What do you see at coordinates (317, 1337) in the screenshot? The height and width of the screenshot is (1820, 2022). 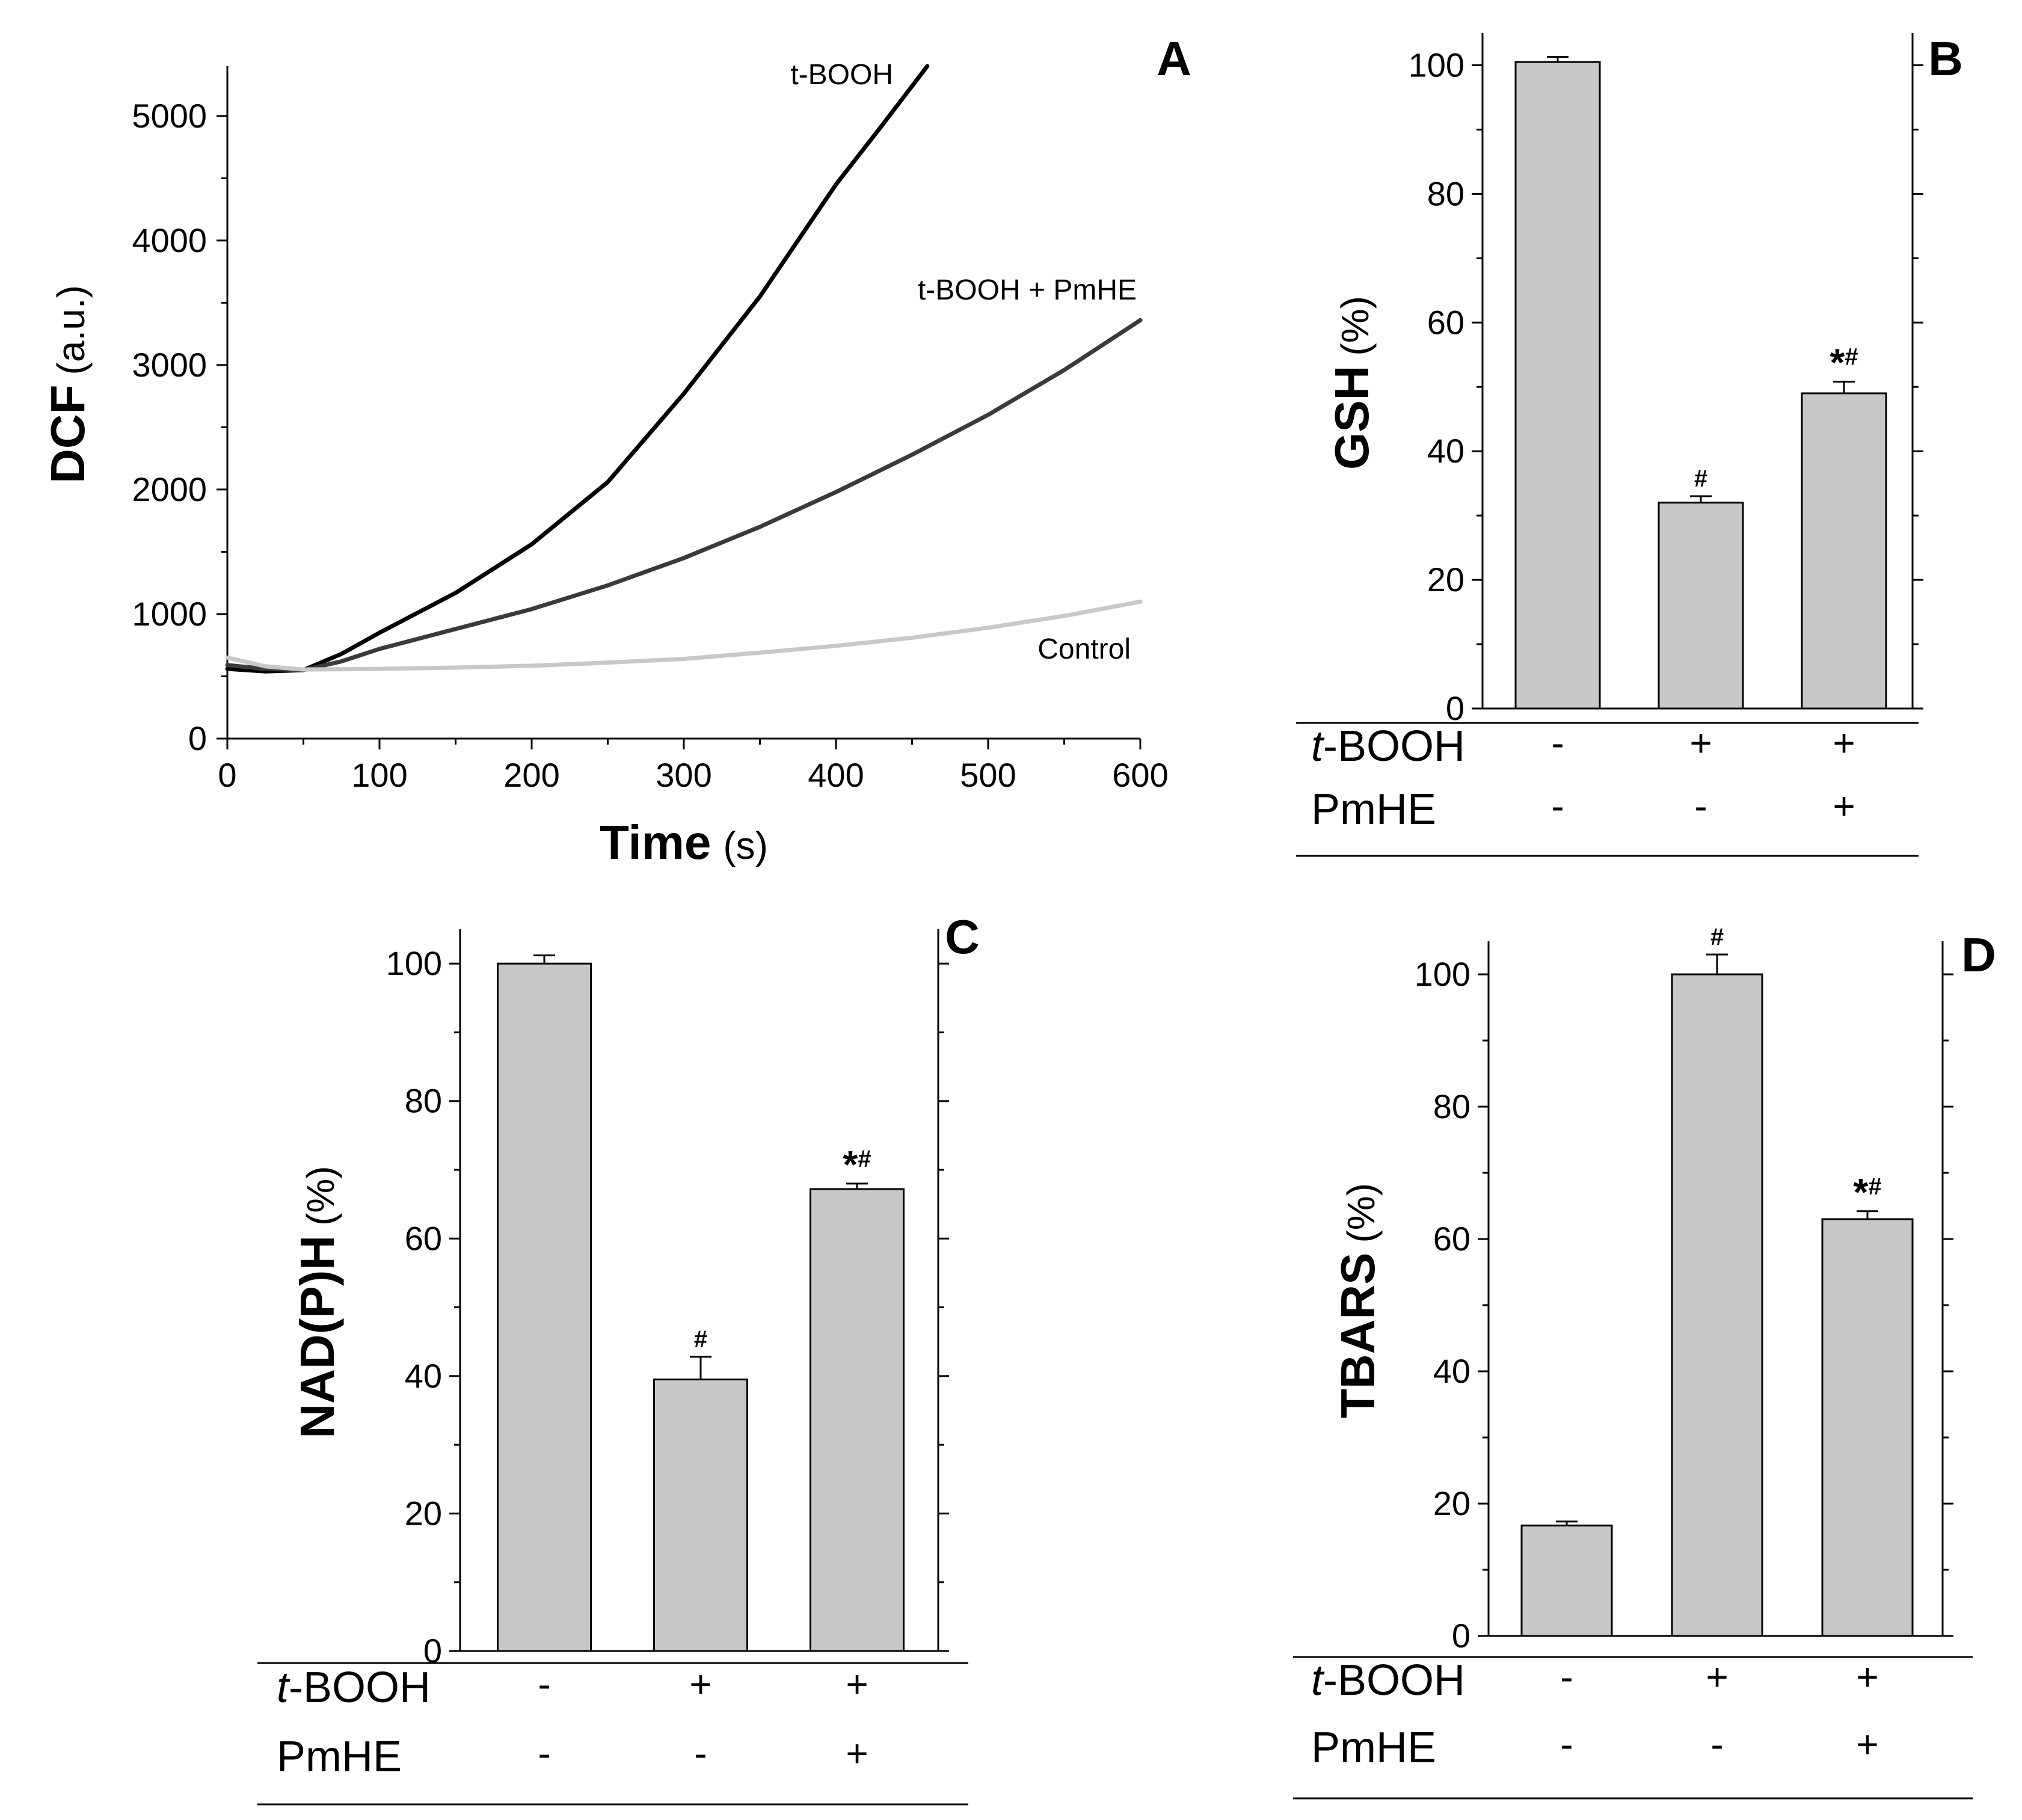 I see `y-axis-title-main: NAD(P)H` at bounding box center [317, 1337].